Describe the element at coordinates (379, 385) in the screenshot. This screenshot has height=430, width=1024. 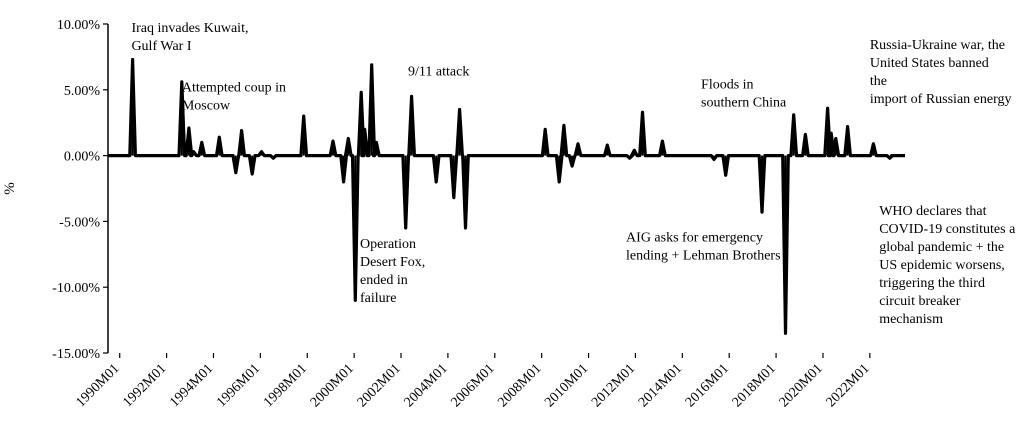
I see `x-tick-label: 2002M01` at that location.